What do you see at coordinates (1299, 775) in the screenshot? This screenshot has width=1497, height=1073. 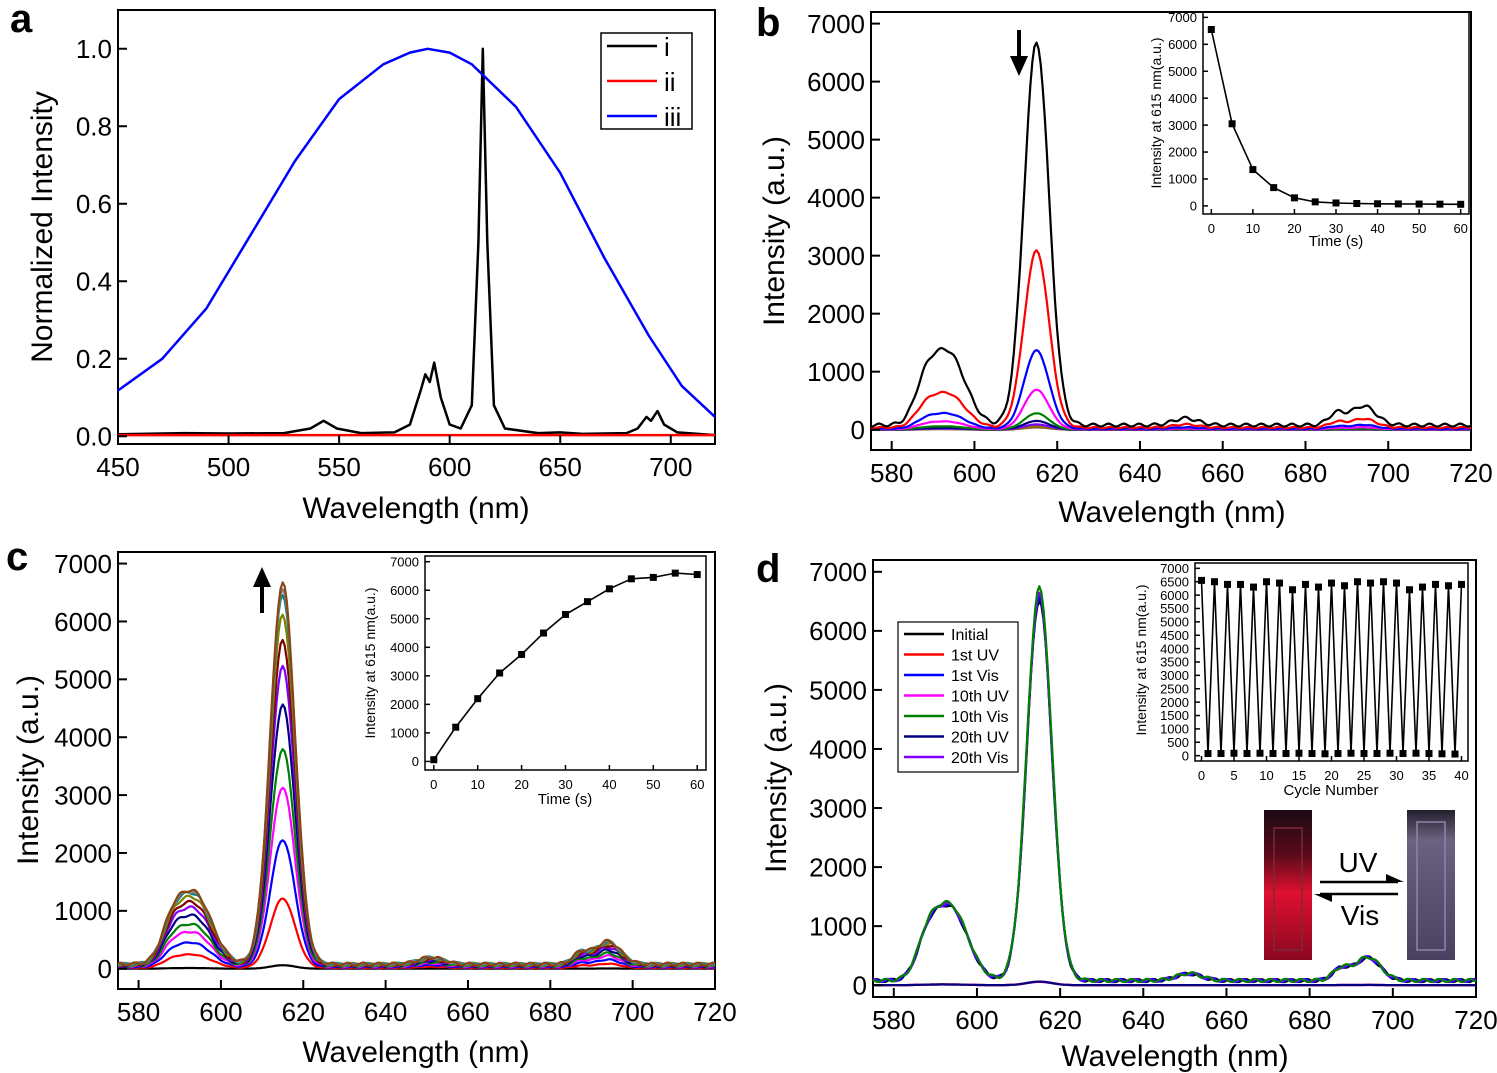 I see `x-tick-label: 15` at bounding box center [1299, 775].